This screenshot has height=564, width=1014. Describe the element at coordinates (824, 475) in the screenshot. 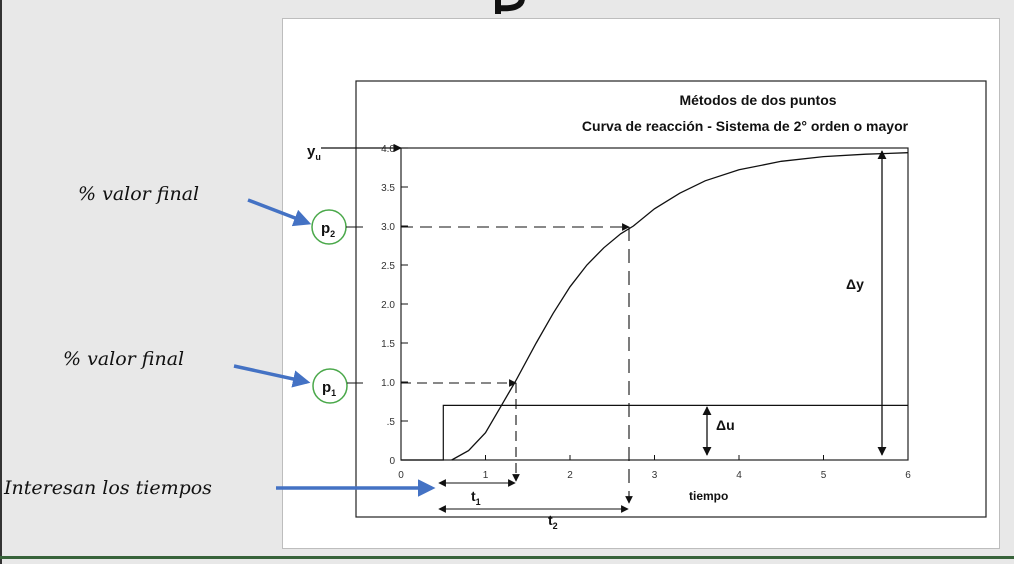

I see `x-tick-label: 5` at that location.